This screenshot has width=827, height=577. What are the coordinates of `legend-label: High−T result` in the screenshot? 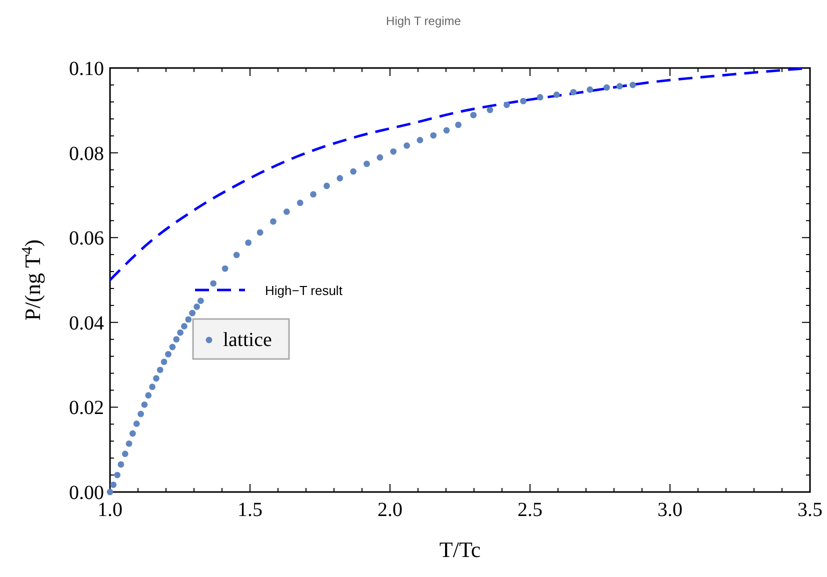 It's located at (304, 290).